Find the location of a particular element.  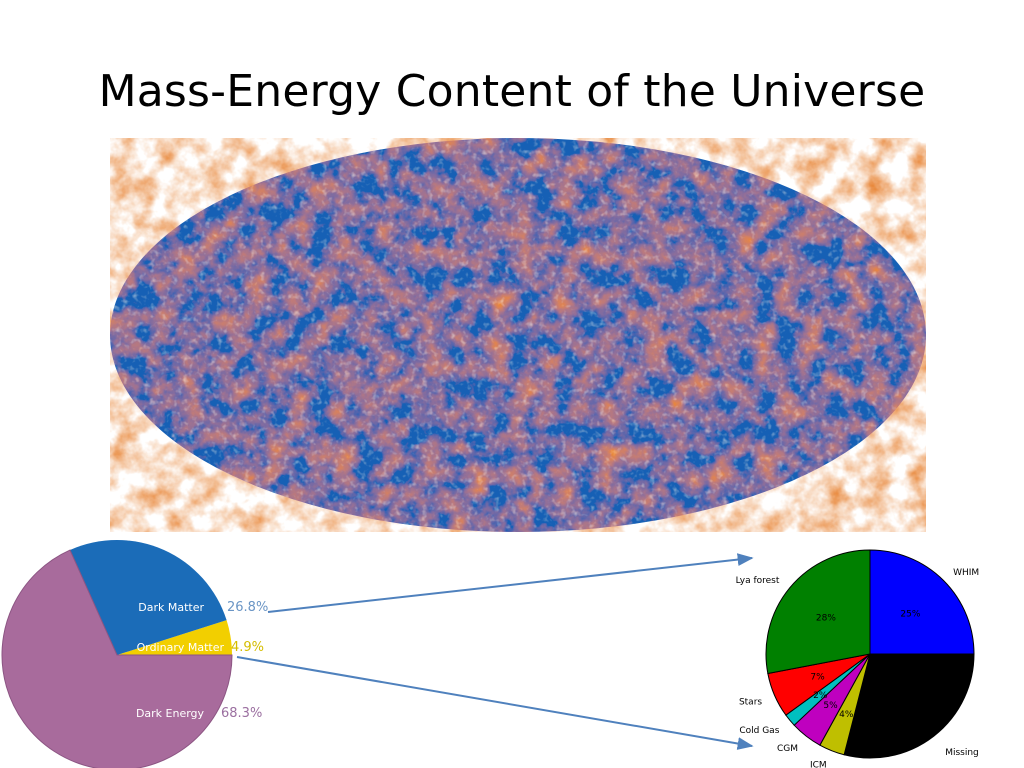

slice-percent-dark-energy: 68.3% is located at coordinates (241, 713).